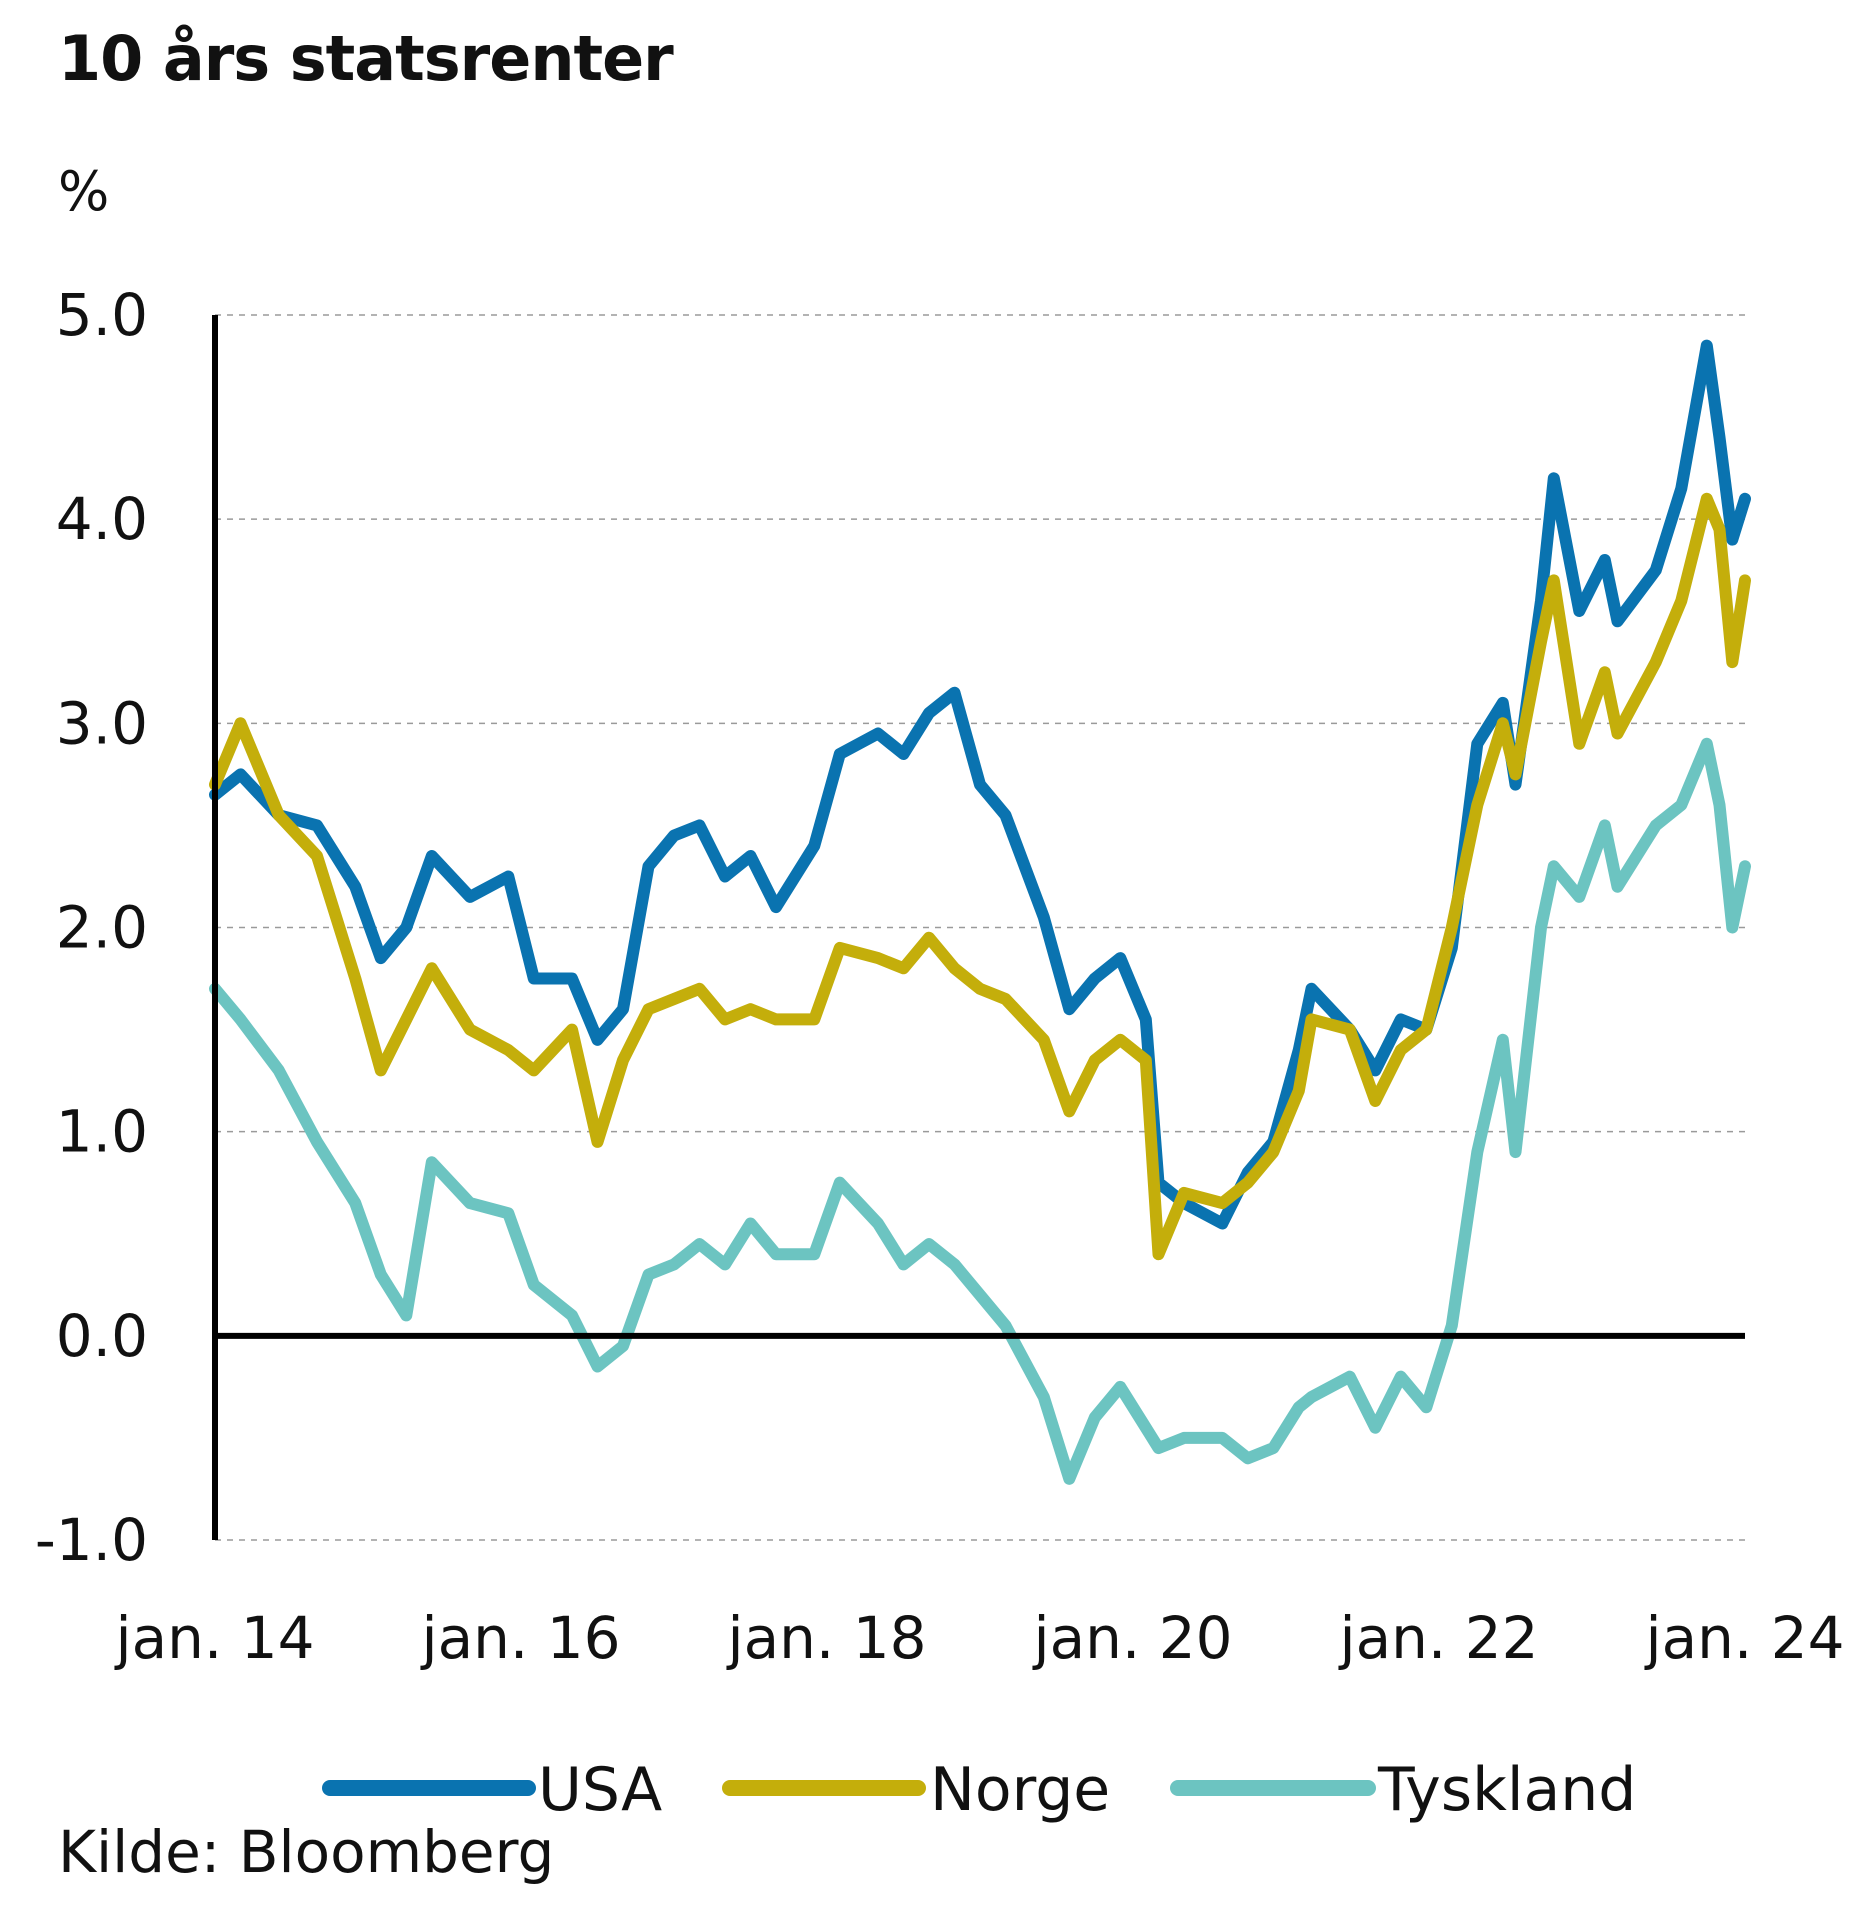  Describe the element at coordinates (519, 1638) in the screenshot. I see `x-tick-label: jan. 16` at that location.